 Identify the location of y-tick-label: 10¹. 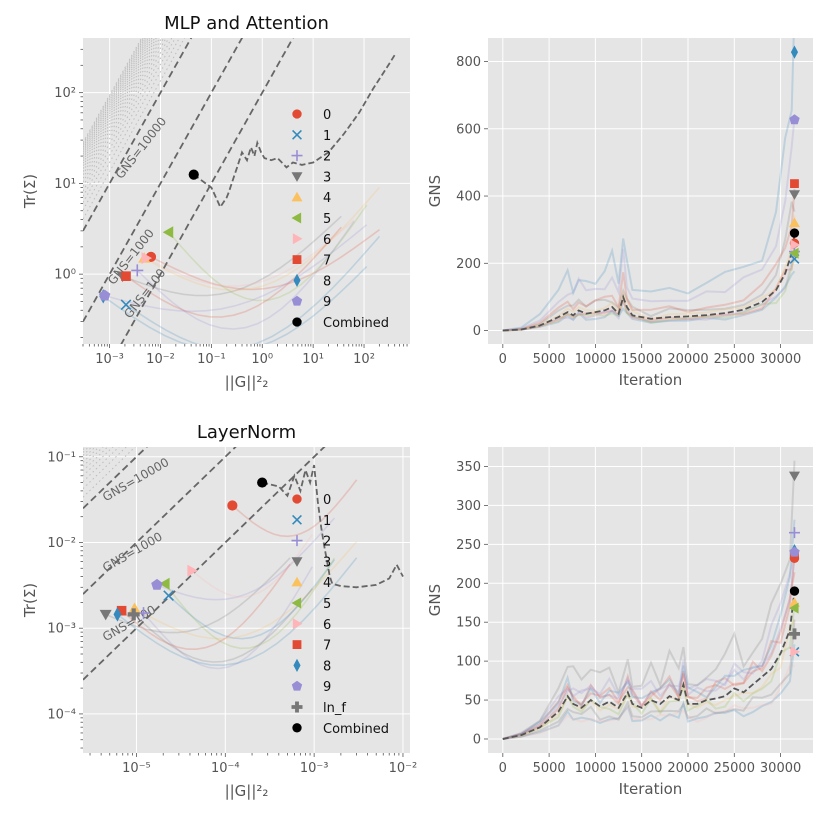
(65, 184).